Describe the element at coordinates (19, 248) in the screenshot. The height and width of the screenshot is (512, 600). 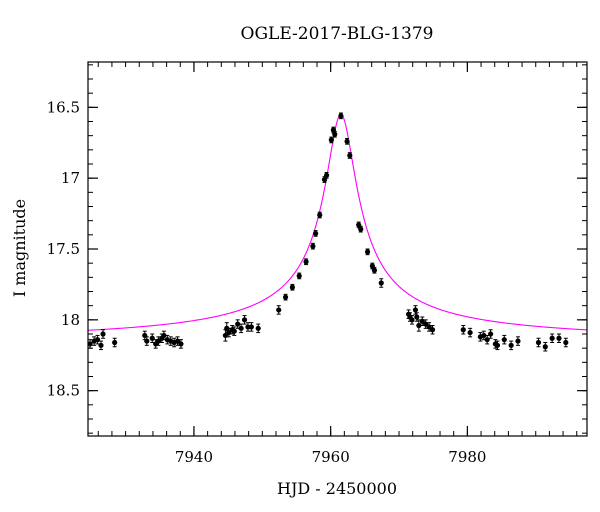
I see `y-axis-label: I magnitude` at that location.